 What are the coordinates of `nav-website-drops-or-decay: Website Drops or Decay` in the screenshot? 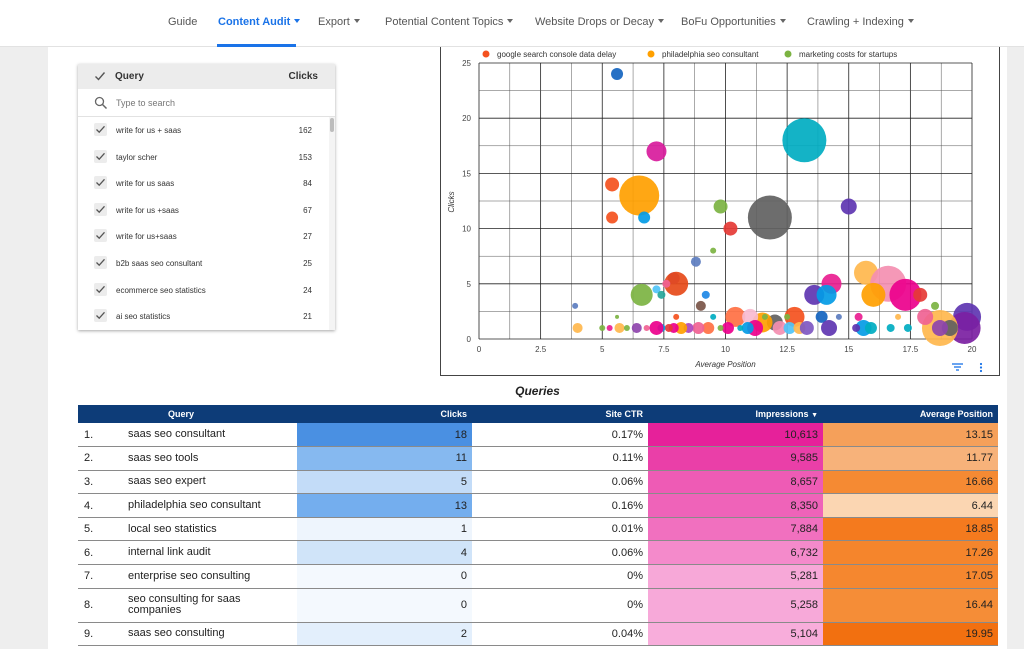 It's located at (600, 22).